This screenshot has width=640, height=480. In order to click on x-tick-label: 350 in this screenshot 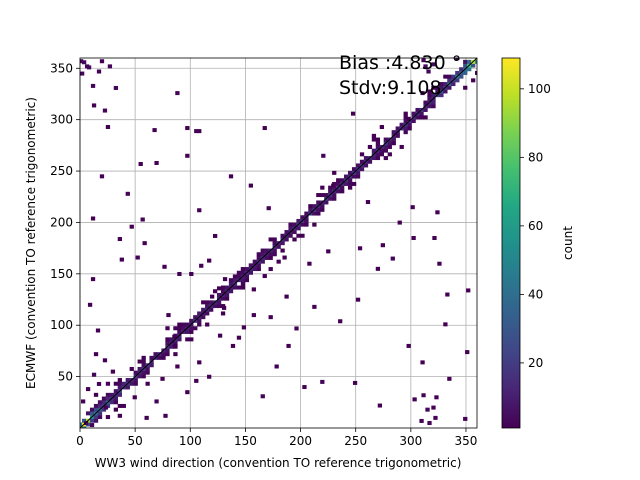, I will do `click(466, 441)`.